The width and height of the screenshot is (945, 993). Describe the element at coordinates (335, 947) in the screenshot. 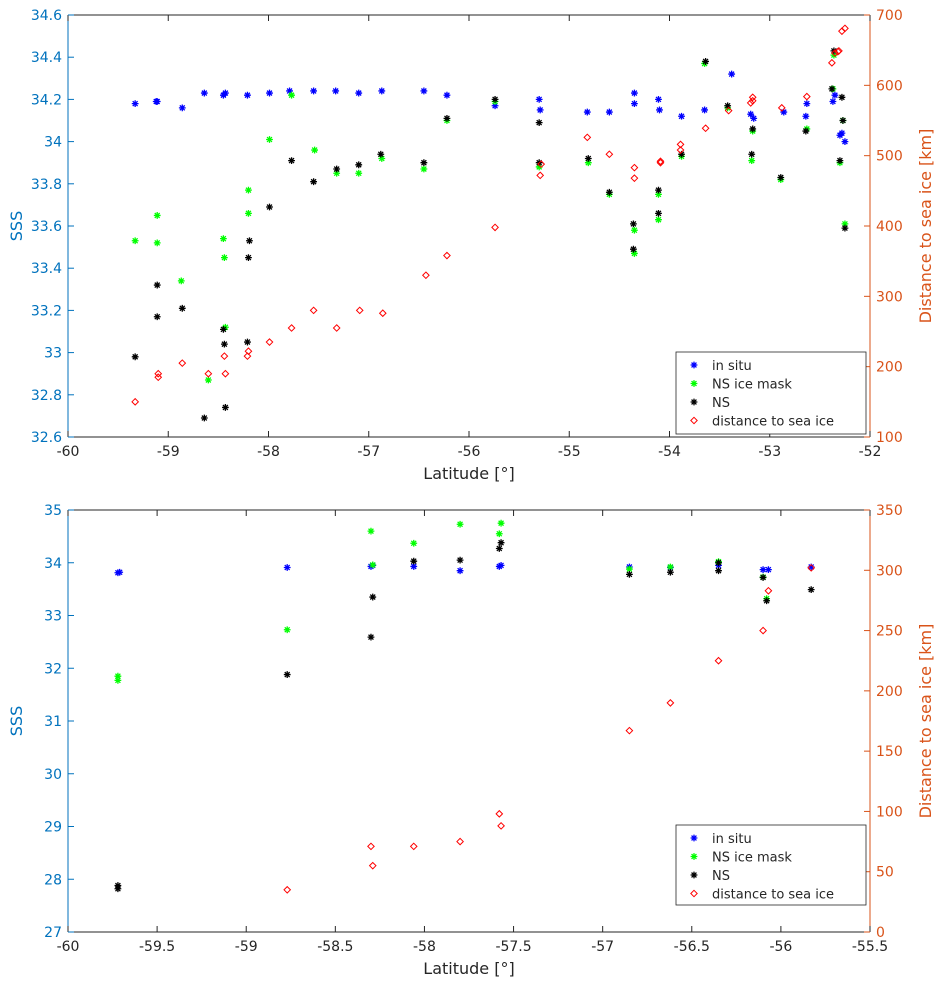

I see `x-tick-label: -58.5` at that location.